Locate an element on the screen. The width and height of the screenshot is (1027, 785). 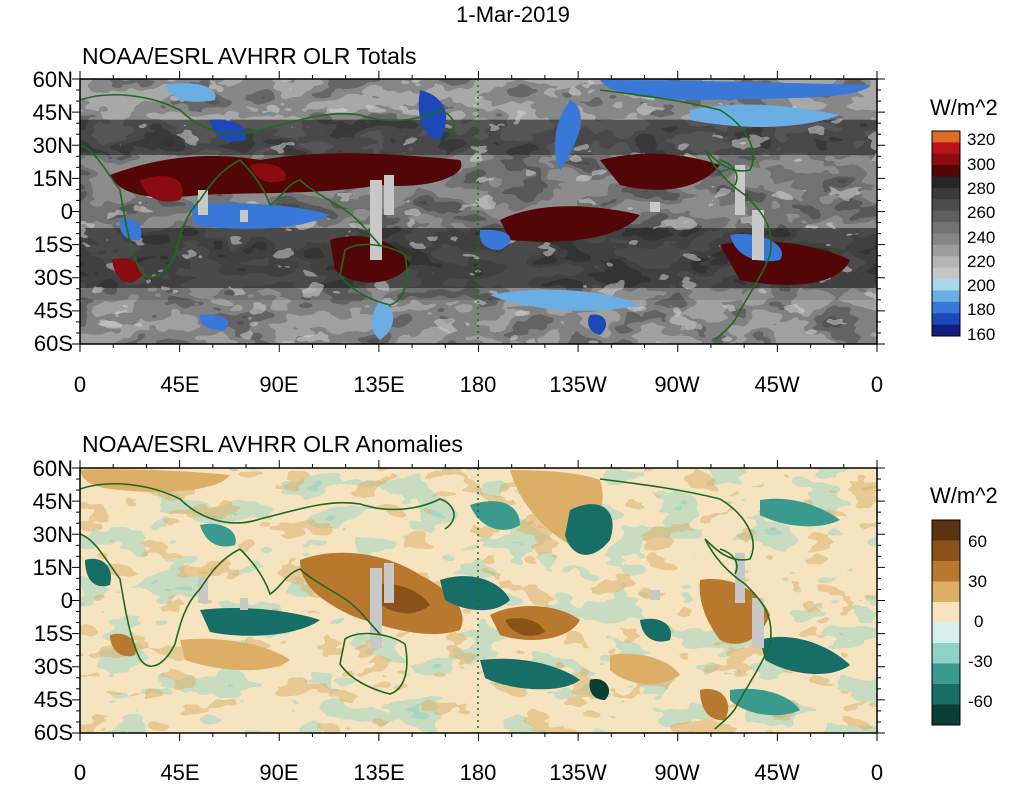
colorbar-label: 60 is located at coordinates (977, 541).